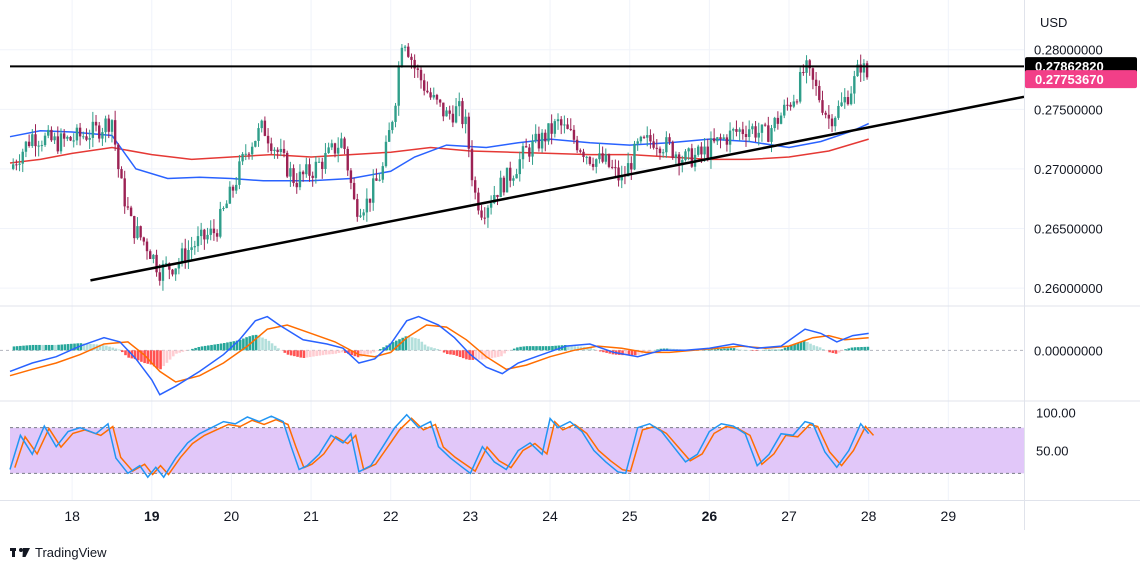  I want to click on tradingview-logo: TradingView, so click(58, 552).